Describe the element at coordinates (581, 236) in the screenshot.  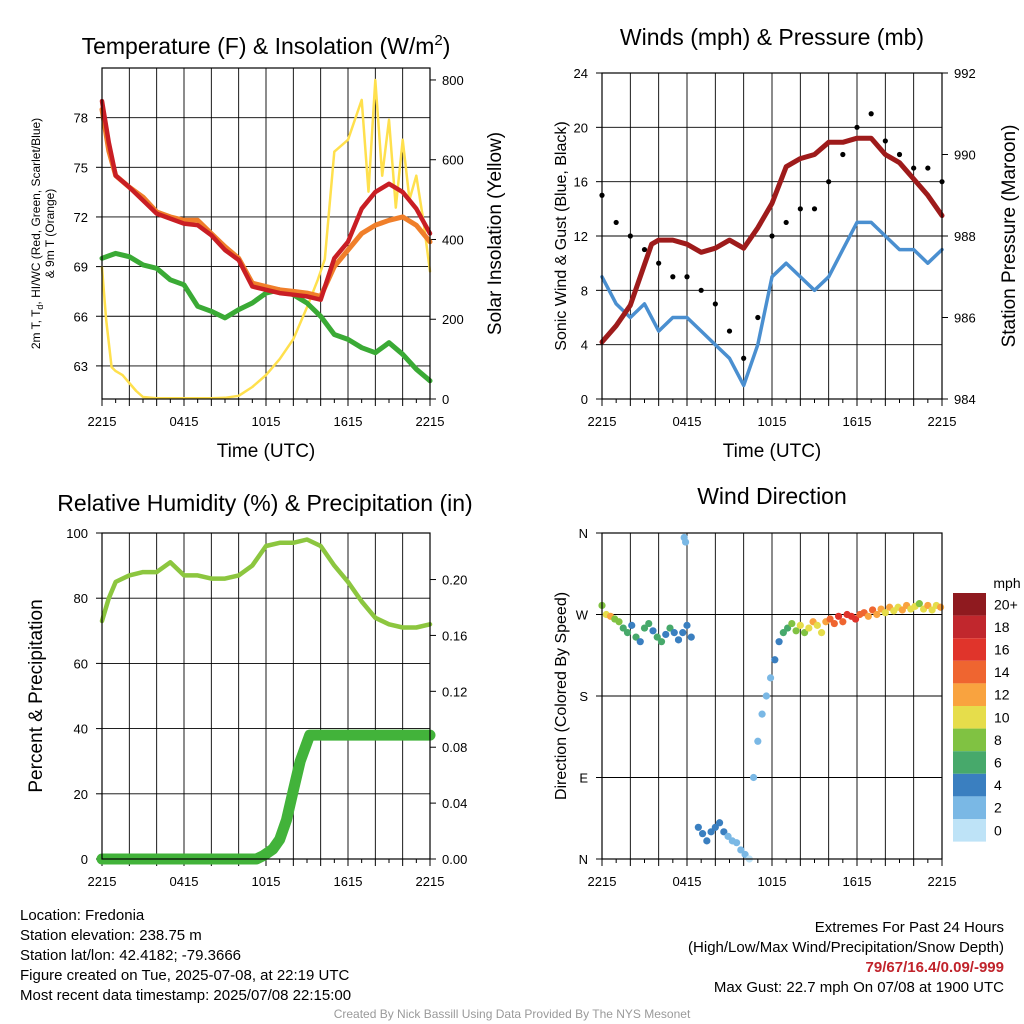
I see `y-tick-label: 12` at that location.